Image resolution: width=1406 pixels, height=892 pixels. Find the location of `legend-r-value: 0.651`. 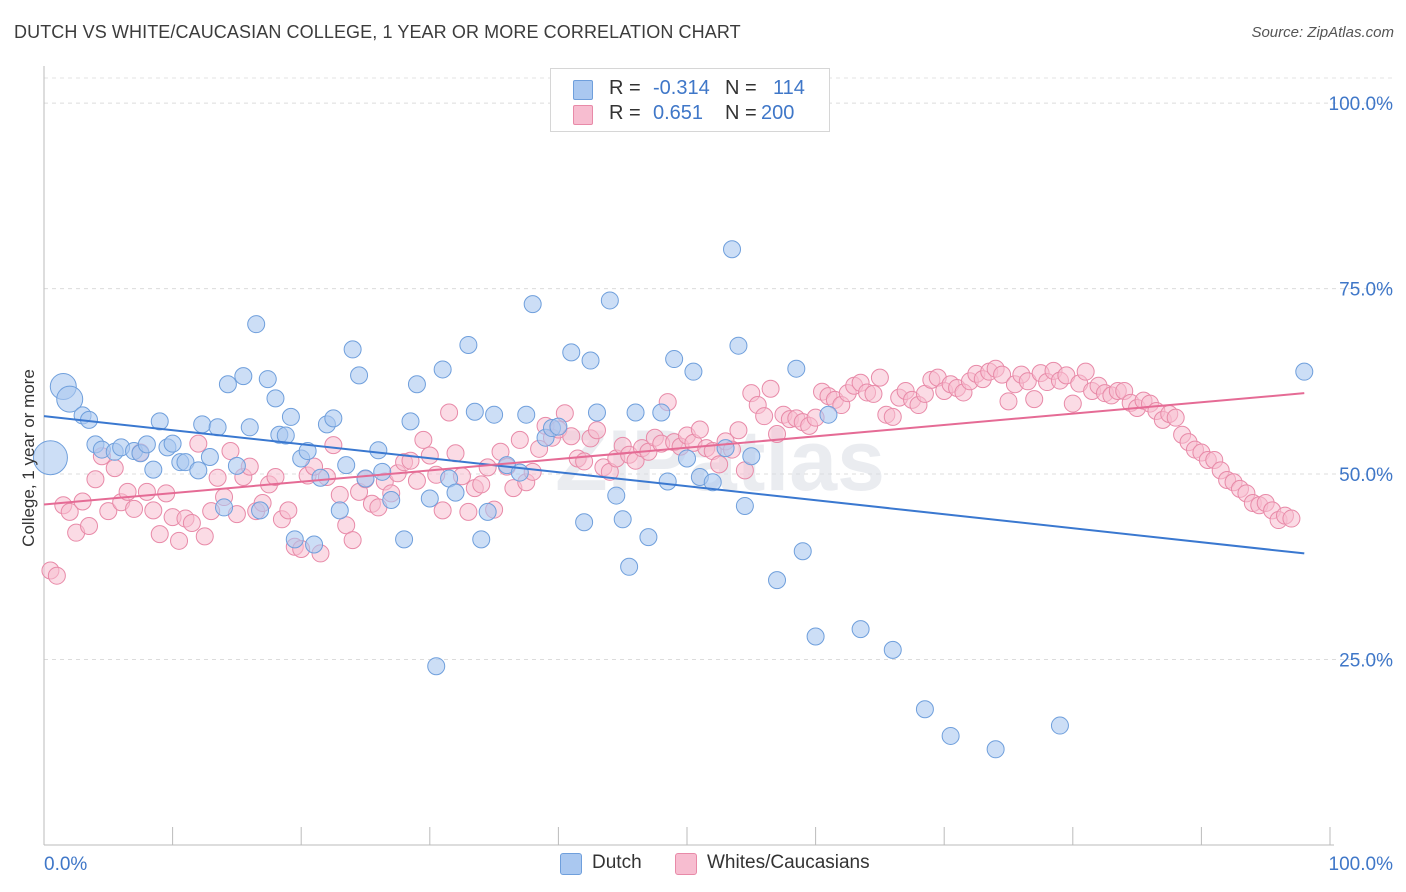

legend-r-value: 0.651 is located at coordinates (678, 113).